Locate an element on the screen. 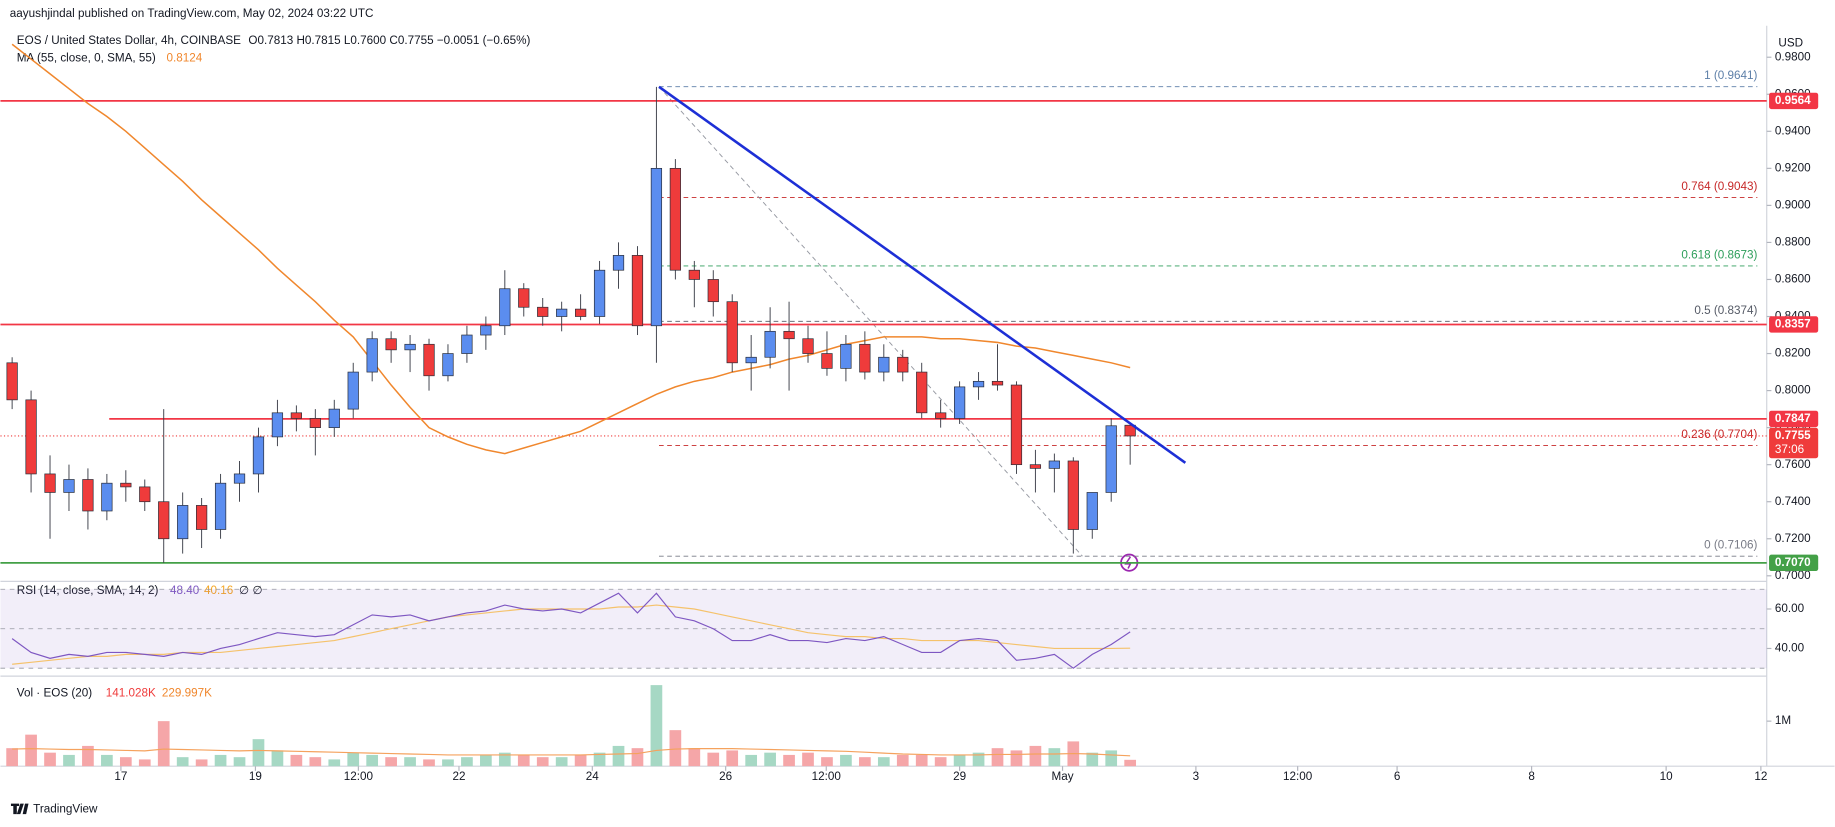 Image resolution: width=1835 pixels, height=827 pixels. price-tag-label: 0.8357 is located at coordinates (1793, 324).